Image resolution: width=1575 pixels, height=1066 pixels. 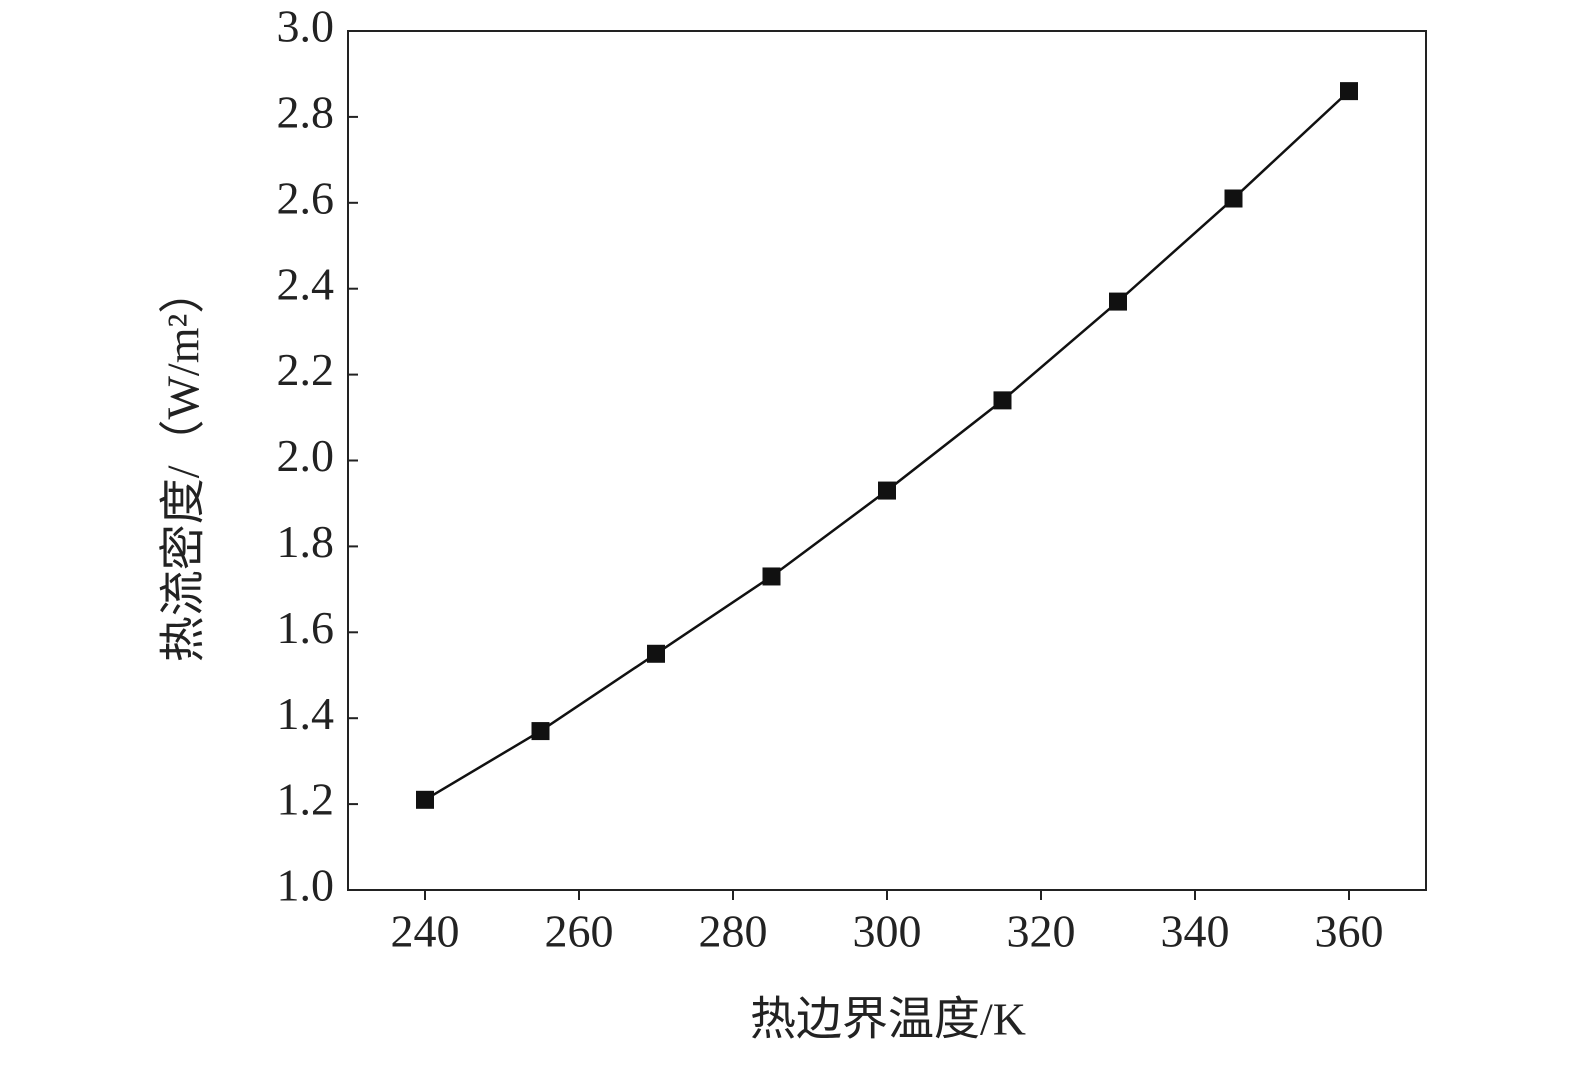 I want to click on y-tick-label: 2.2, so click(x=306, y=369).